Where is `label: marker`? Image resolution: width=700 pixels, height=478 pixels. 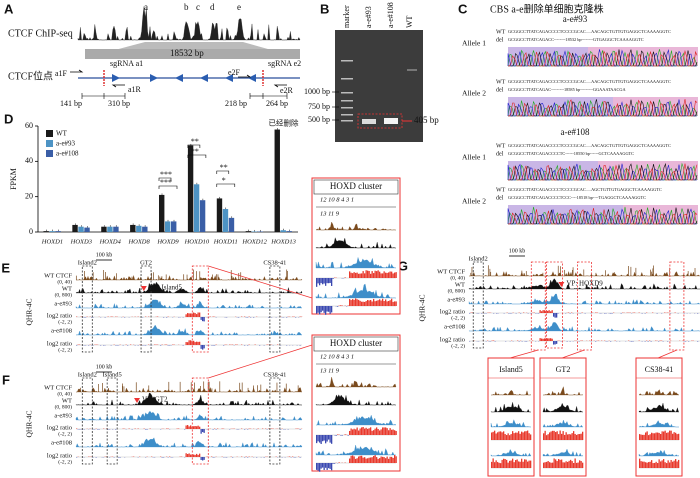 label: marker is located at coordinates (346, 16).